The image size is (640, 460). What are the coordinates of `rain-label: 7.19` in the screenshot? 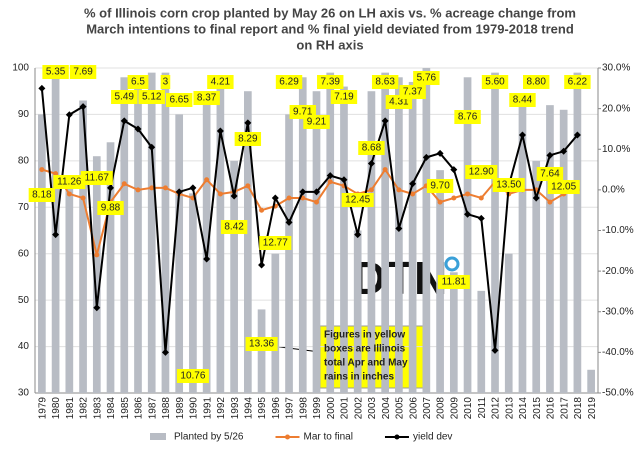 It's located at (344, 97).